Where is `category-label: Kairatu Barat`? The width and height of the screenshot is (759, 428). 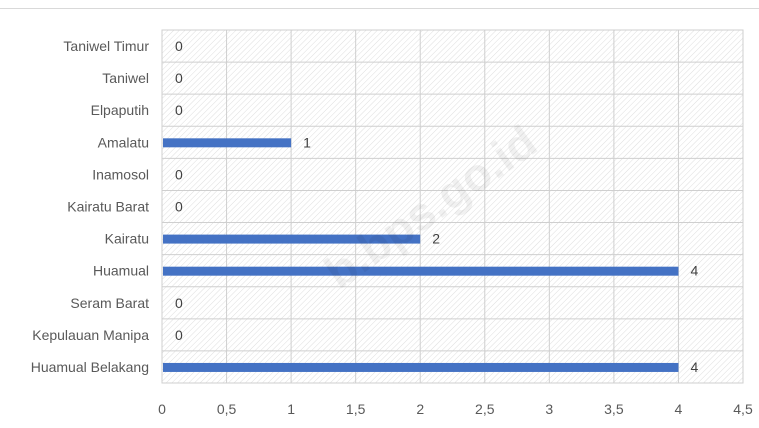 category-label: Kairatu Barat is located at coordinates (108, 207).